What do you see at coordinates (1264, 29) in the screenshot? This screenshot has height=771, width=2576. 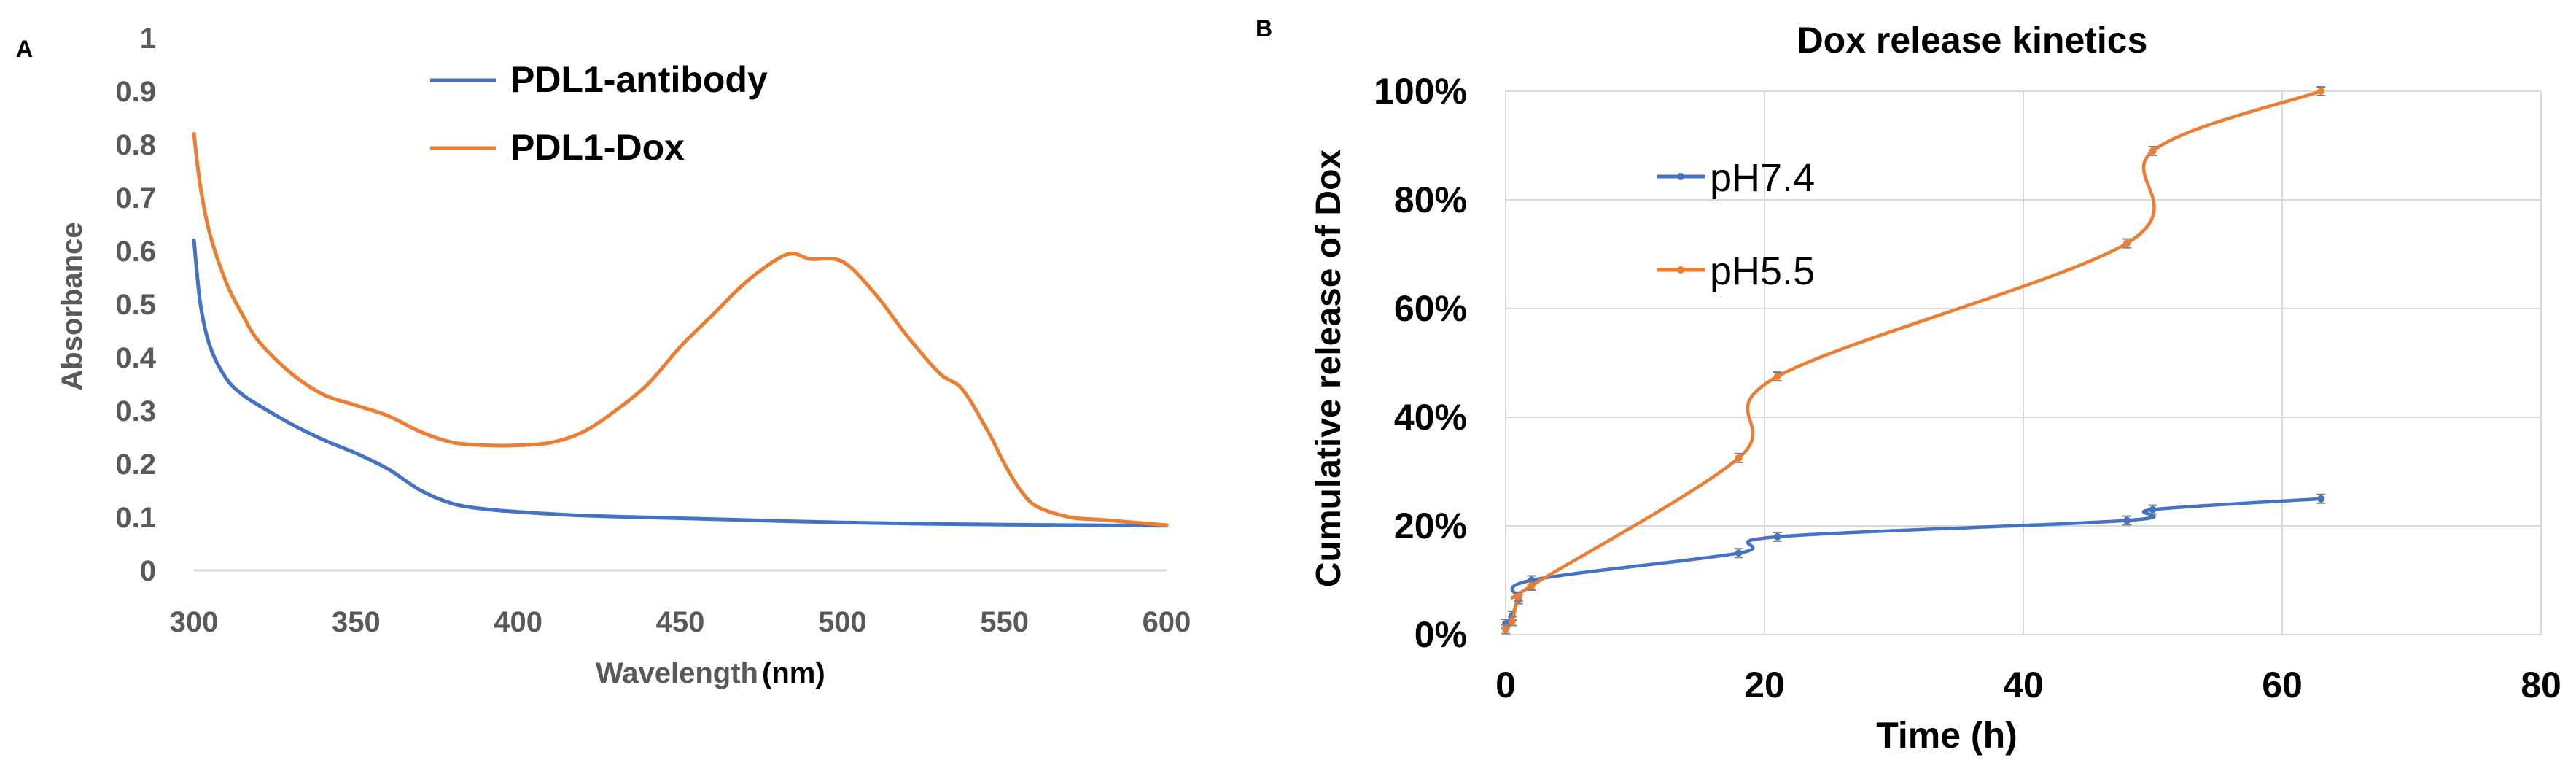 I see `panel-b-label: B` at bounding box center [1264, 29].